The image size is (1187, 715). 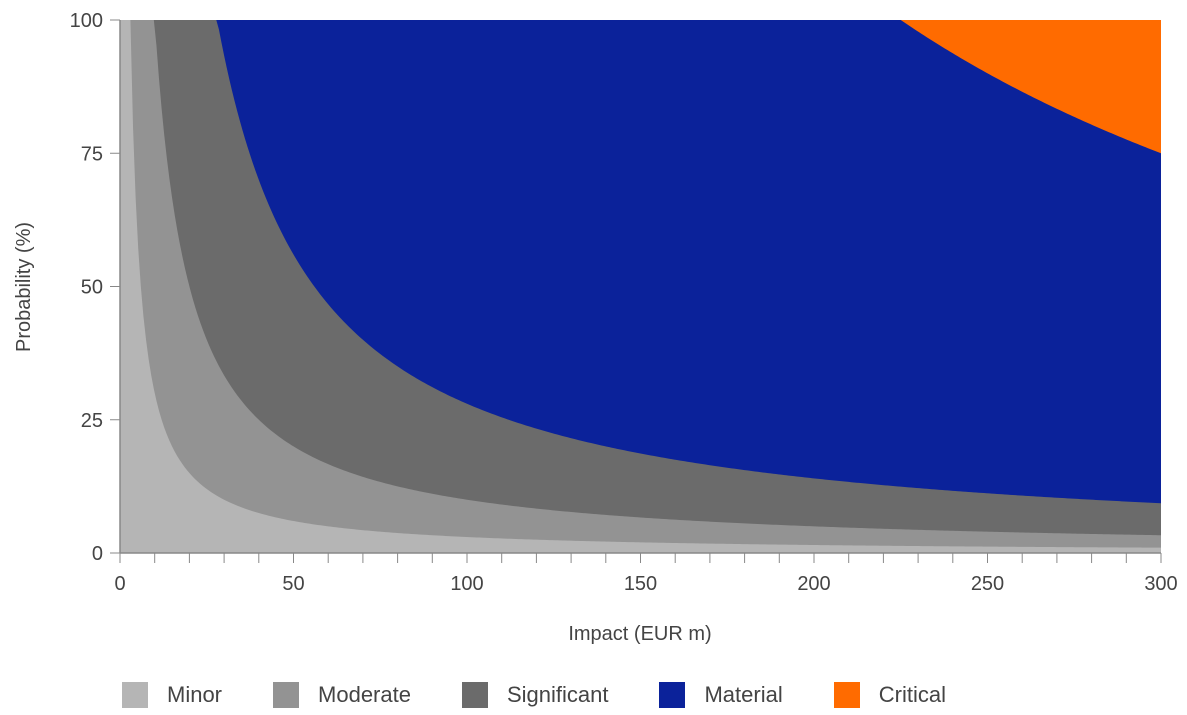 What do you see at coordinates (639, 634) in the screenshot?
I see `x-axis-title: Impact (EUR m)` at bounding box center [639, 634].